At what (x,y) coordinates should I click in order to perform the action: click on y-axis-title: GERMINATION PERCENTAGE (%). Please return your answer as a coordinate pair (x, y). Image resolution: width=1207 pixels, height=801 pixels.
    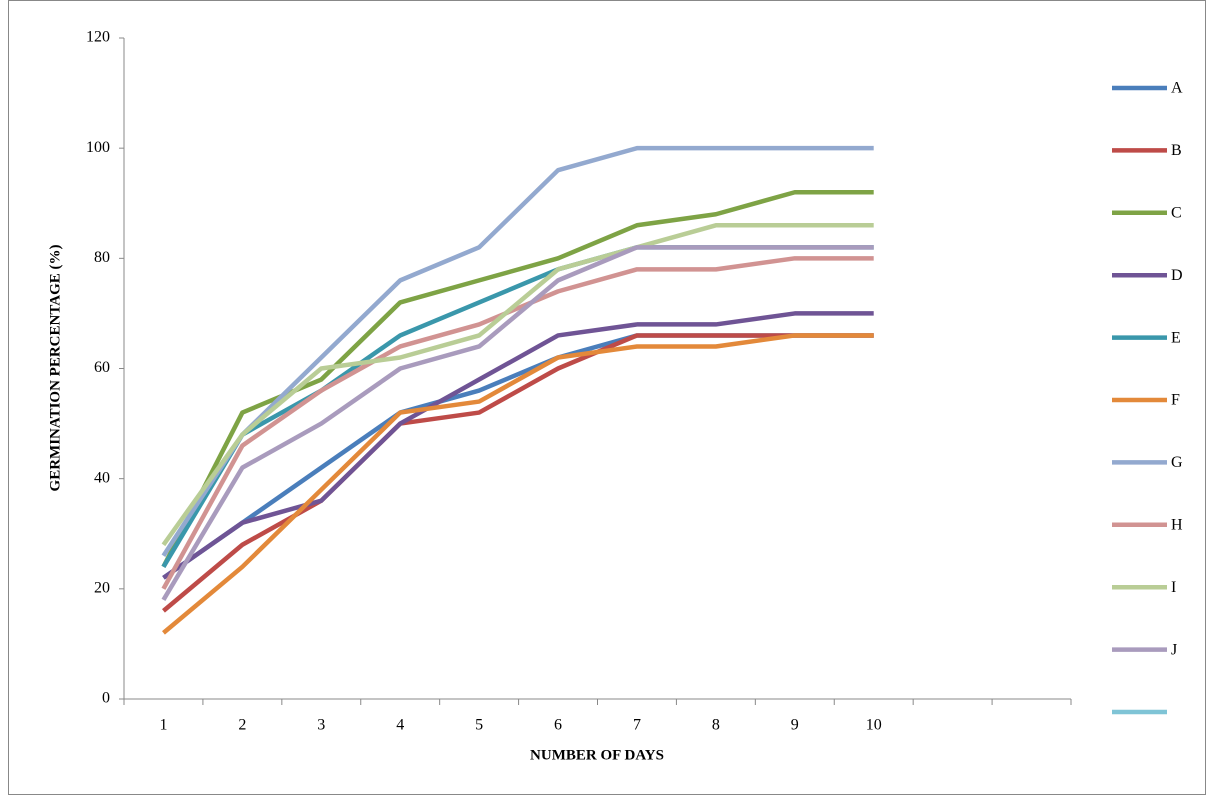
    Looking at the image, I should click on (55, 368).